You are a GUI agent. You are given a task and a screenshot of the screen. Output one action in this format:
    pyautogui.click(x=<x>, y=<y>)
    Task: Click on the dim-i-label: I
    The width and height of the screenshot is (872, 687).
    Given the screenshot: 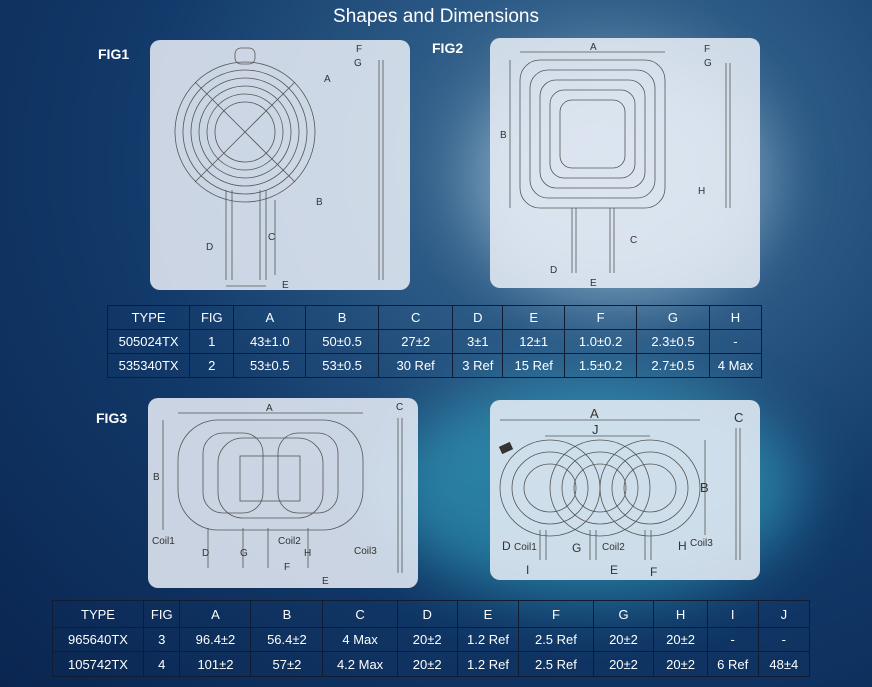 What is the action you would take?
    pyautogui.click(x=527, y=570)
    